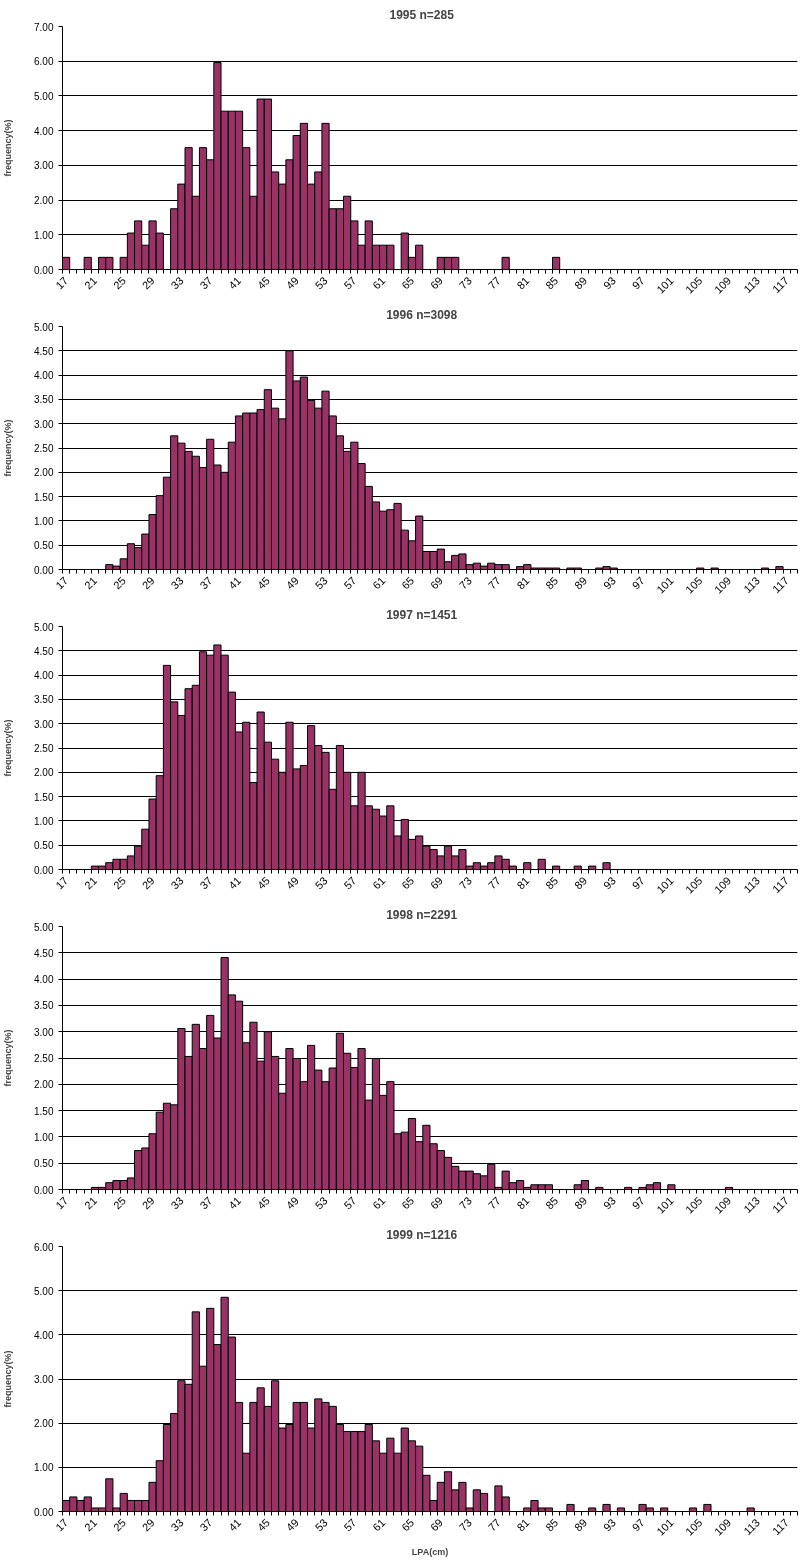 The image size is (803, 1560). I want to click on y-tick-label: 6.00, so click(44, 62).